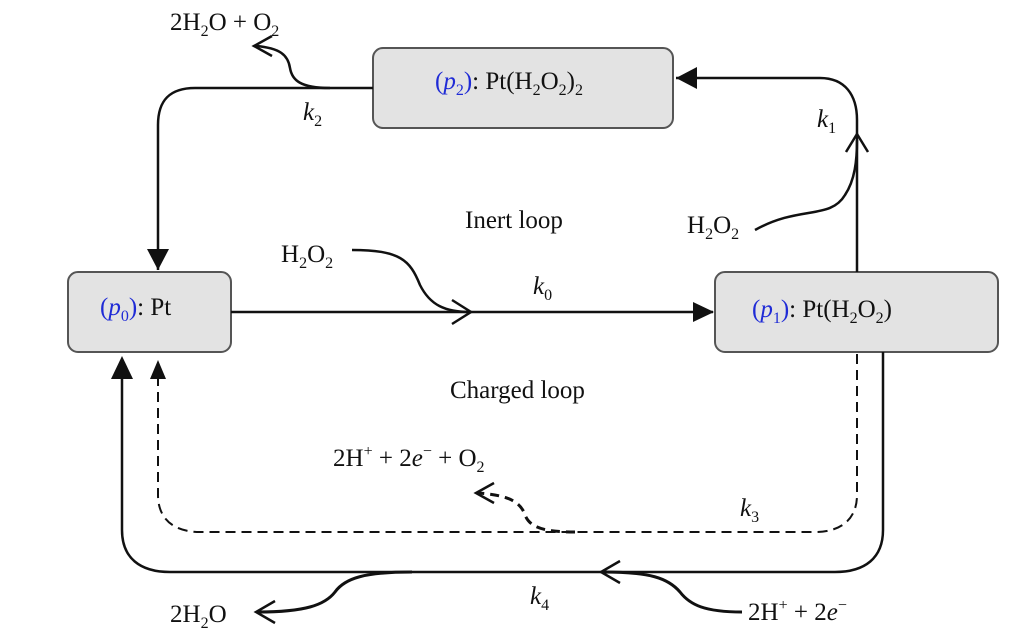 The width and height of the screenshot is (1036, 642). Describe the element at coordinates (509, 83) in the screenshot. I see `svg-text: (p2): Pt(H2O2)2` at that location.